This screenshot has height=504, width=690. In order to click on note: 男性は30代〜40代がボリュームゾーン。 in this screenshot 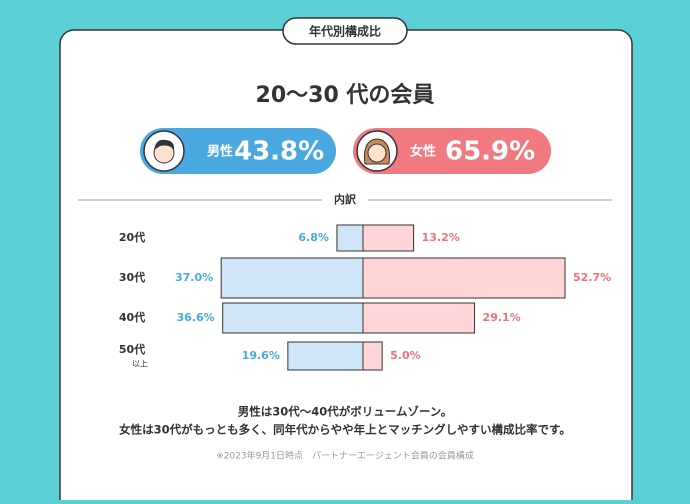, I will do `click(345, 412)`.